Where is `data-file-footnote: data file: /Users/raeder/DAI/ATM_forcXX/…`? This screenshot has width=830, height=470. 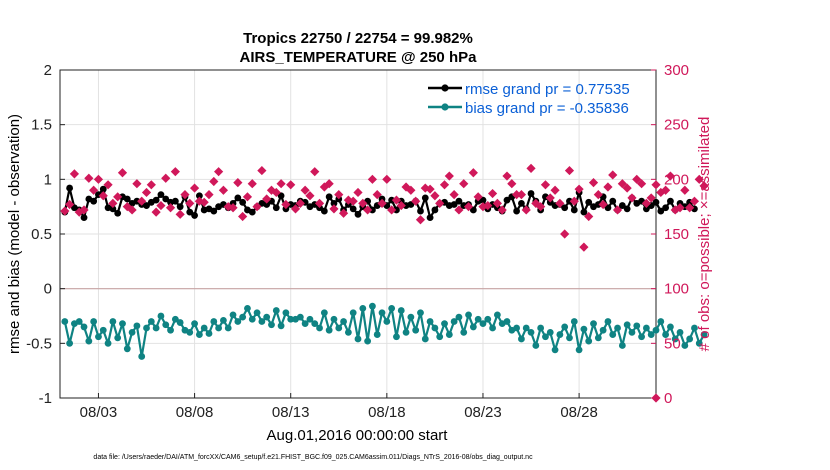
data-file-footnote: data file: /Users/raeder/DAI/ATM_forcXX/… is located at coordinates (313, 457).